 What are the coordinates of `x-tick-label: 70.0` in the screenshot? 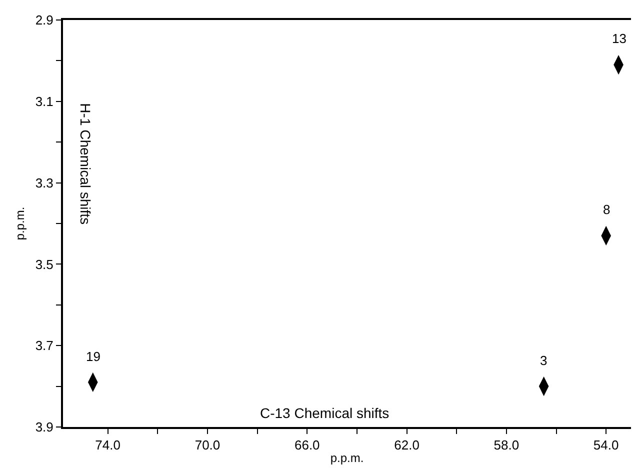 It's located at (207, 445).